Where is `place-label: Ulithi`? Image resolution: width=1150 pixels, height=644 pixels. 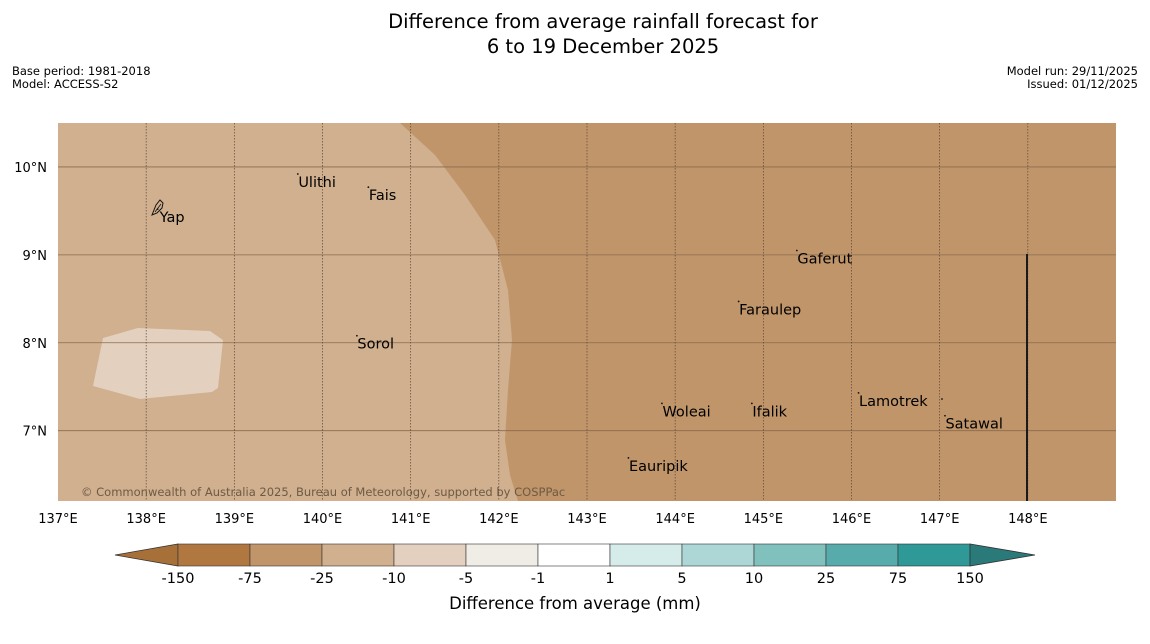 place-label: Ulithi is located at coordinates (317, 183).